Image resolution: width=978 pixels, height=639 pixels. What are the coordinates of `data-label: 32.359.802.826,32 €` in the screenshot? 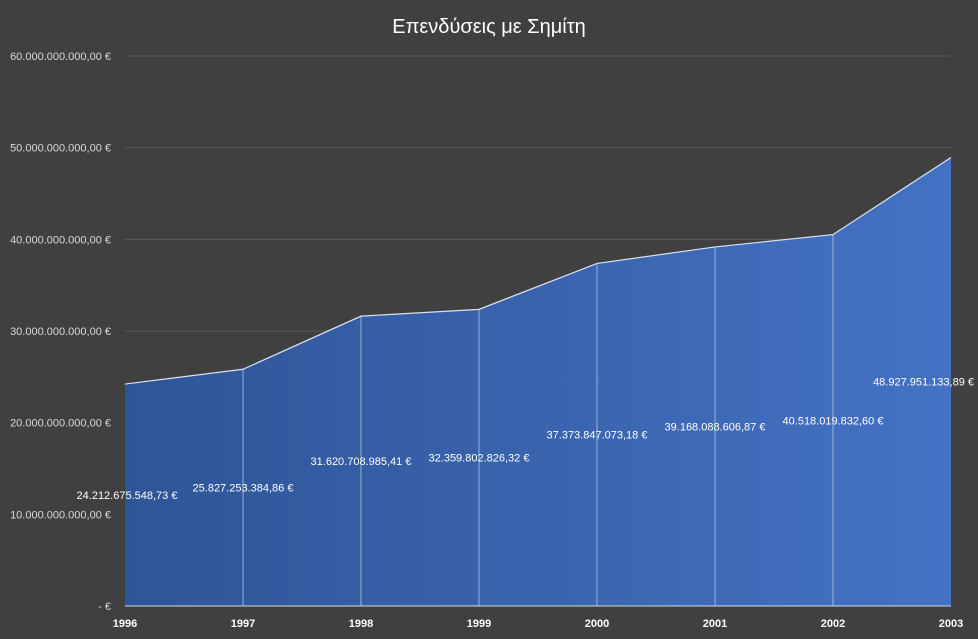 It's located at (479, 459).